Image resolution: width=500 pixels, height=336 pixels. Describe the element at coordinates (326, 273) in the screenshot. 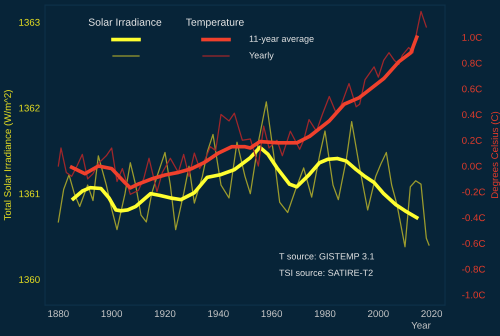

I see `annotation: TSI source: SATIRE-T2` at that location.